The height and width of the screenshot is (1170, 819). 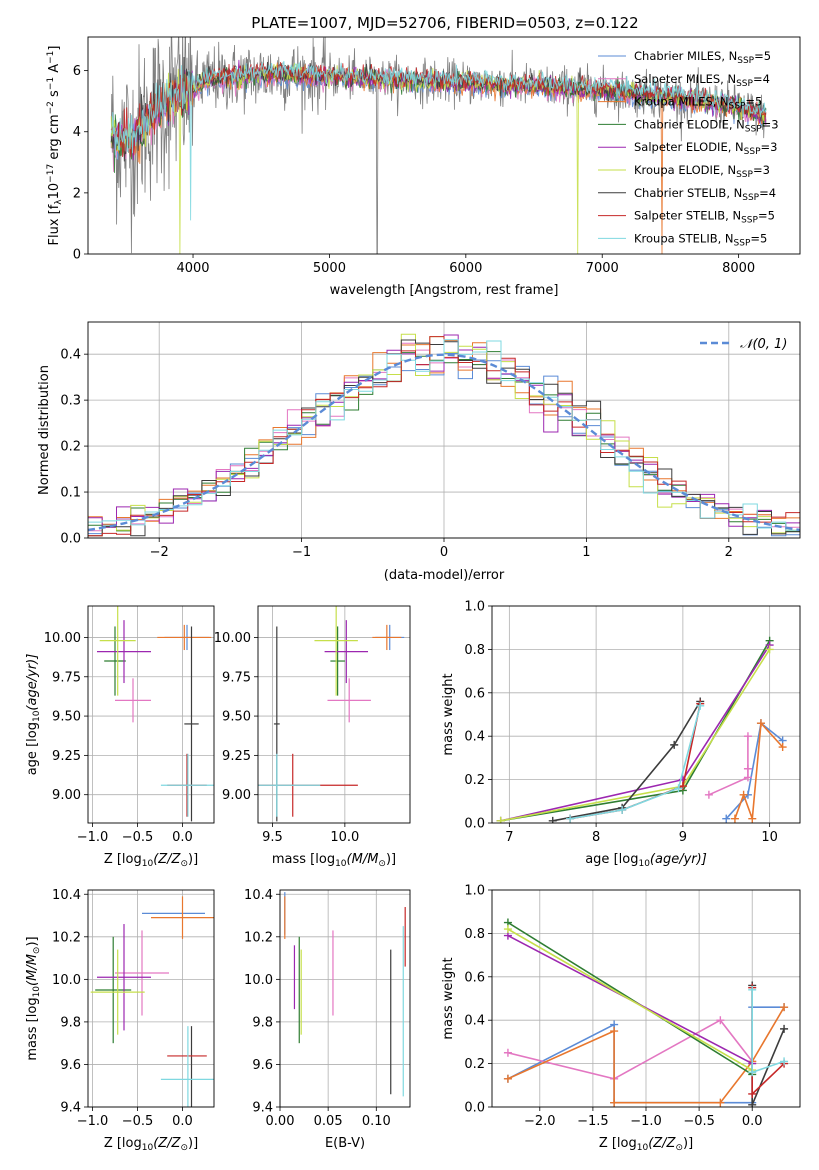 What do you see at coordinates (689, 147) in the screenshot?
I see `label-part: Salpeter ELODIE, N` at bounding box center [689, 147].